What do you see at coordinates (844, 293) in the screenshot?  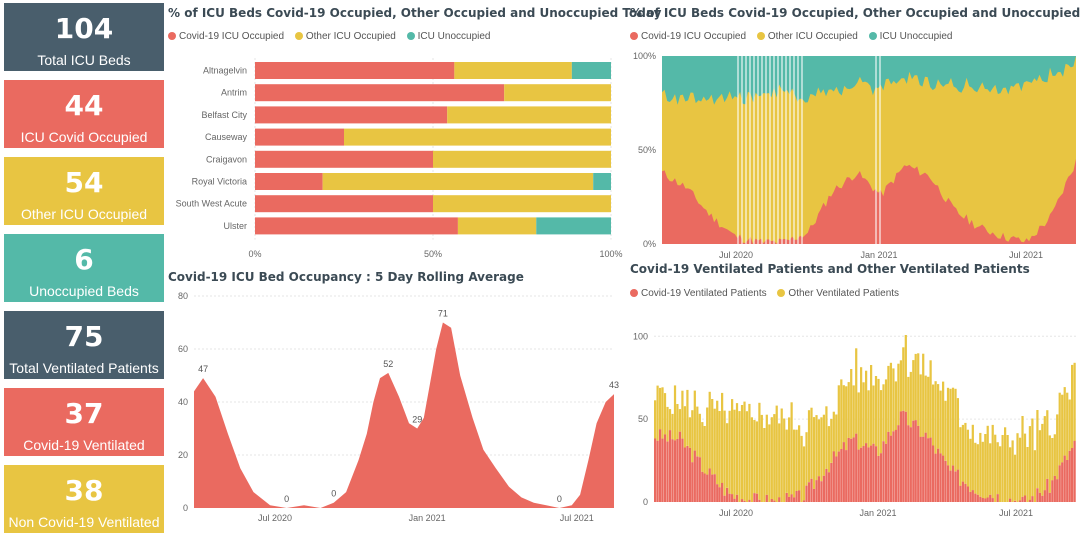 I see `legend-label: Other Ventilated Patients` at bounding box center [844, 293].